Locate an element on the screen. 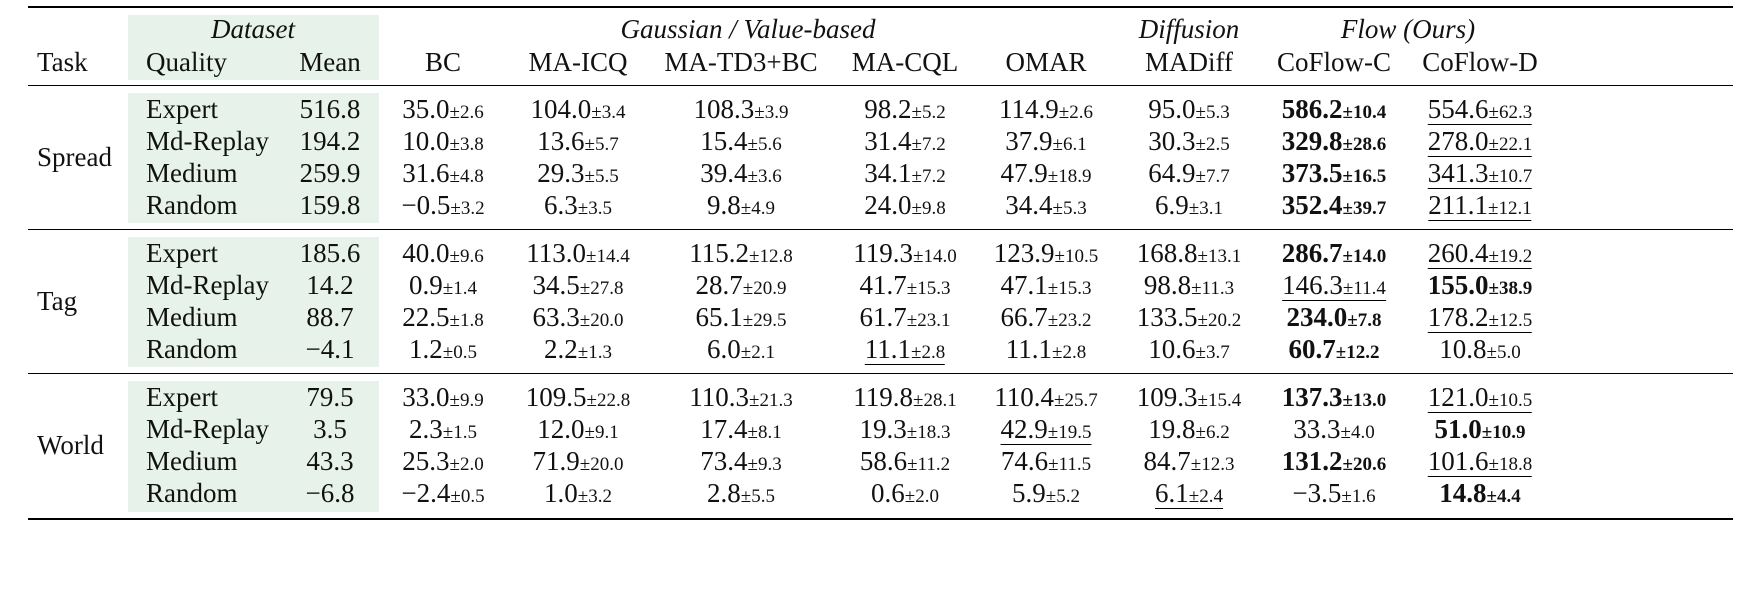  score-mean: 352.4 is located at coordinates (1312, 205).